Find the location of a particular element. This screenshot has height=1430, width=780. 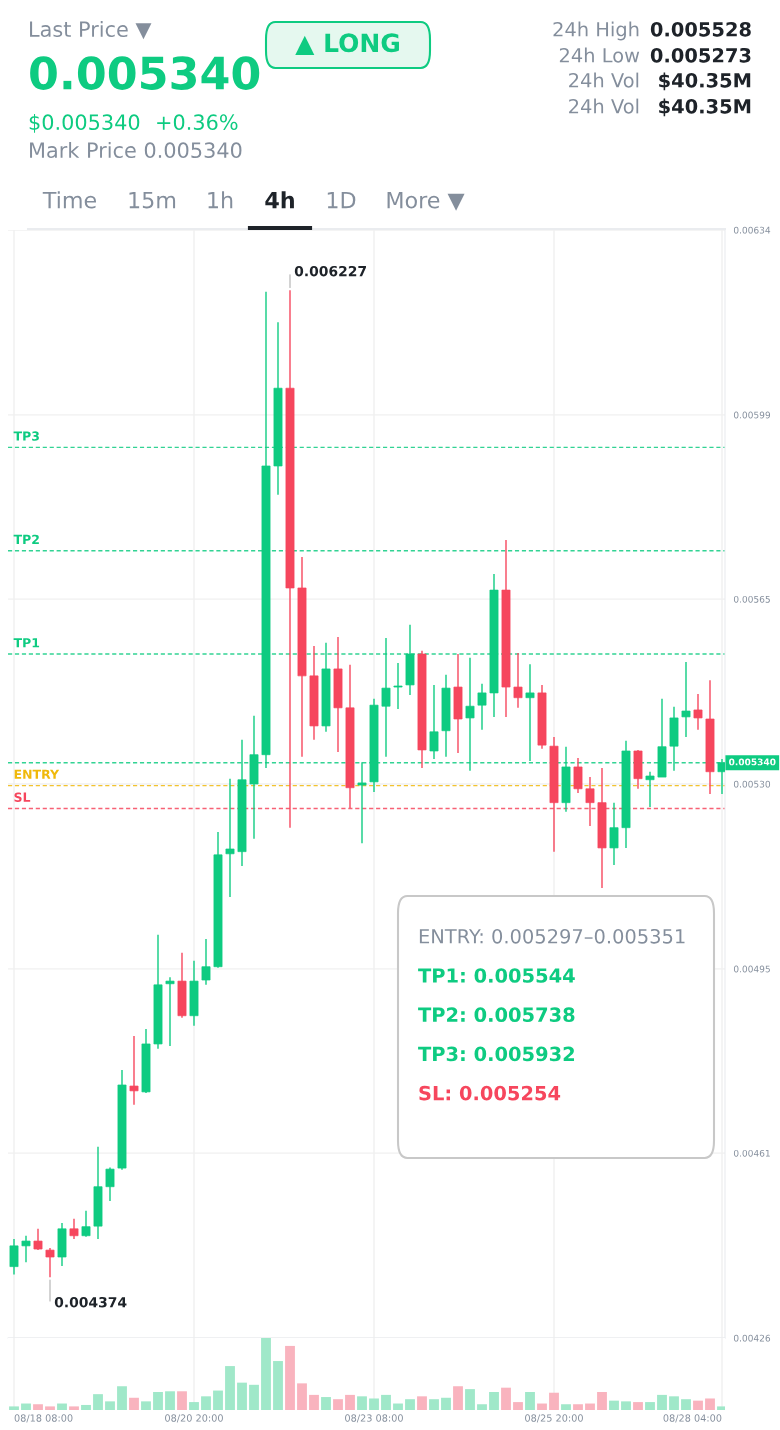

text: 1D is located at coordinates (341, 200).